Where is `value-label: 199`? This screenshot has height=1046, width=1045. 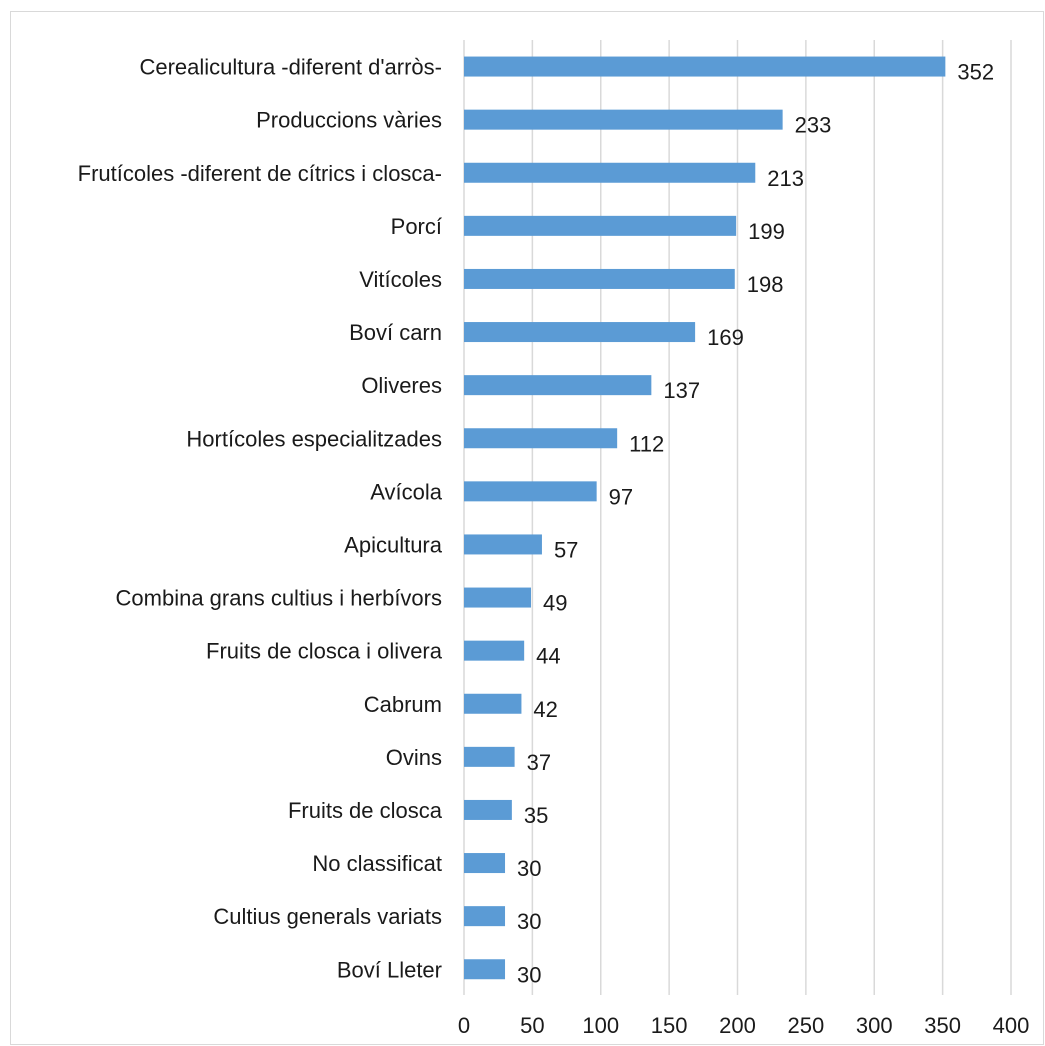 value-label: 199 is located at coordinates (766, 231).